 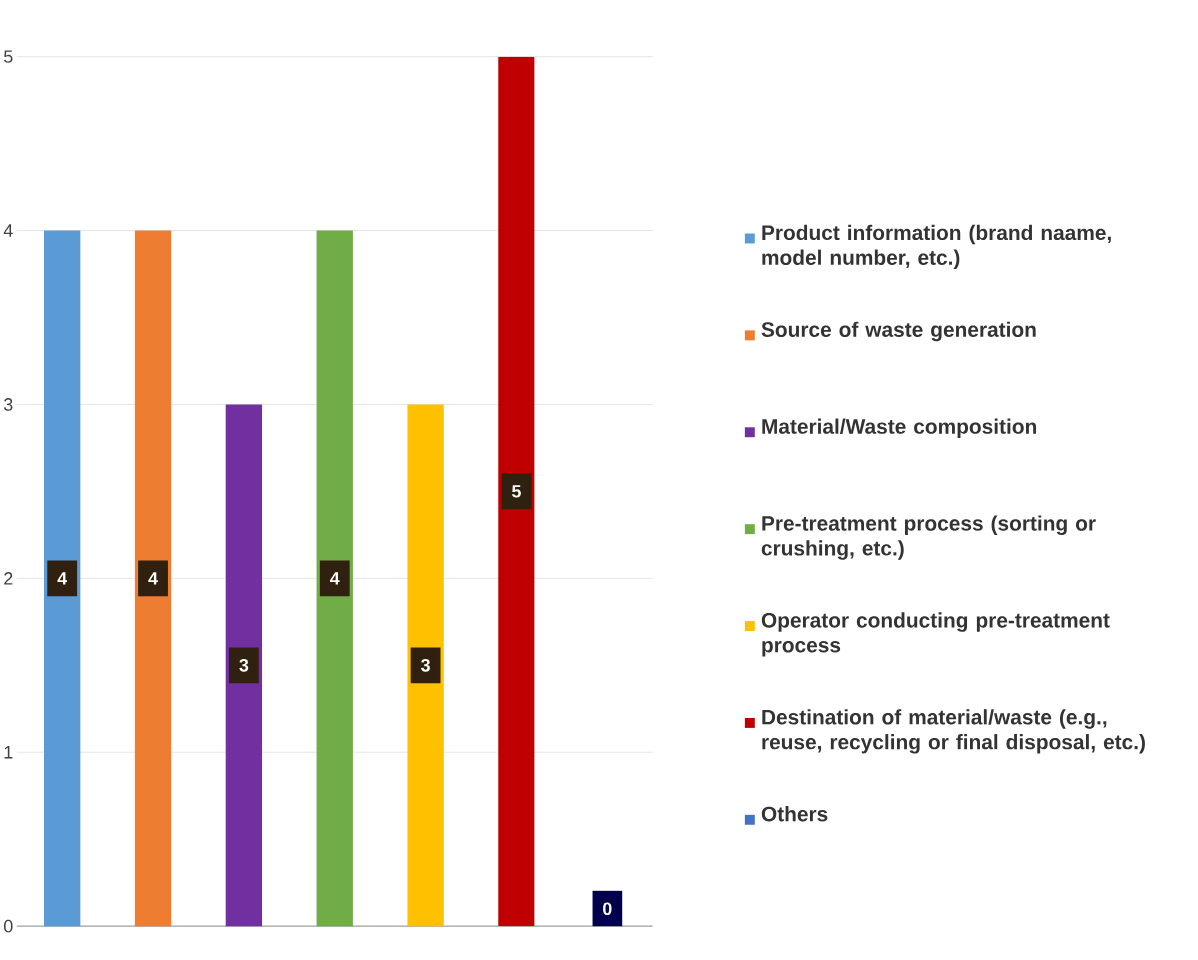 What do you see at coordinates (794, 814) in the screenshot?
I see `legend-label: Others` at bounding box center [794, 814].